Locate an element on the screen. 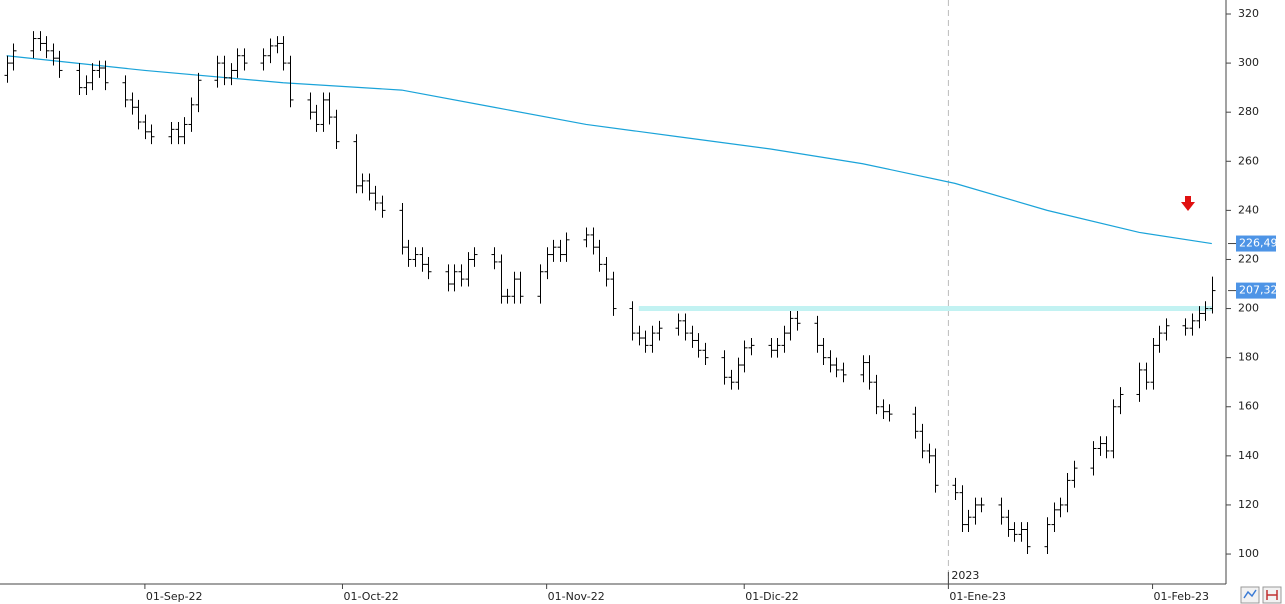 The height and width of the screenshot is (604, 1285). price-label: 207,32 is located at coordinates (1258, 290).